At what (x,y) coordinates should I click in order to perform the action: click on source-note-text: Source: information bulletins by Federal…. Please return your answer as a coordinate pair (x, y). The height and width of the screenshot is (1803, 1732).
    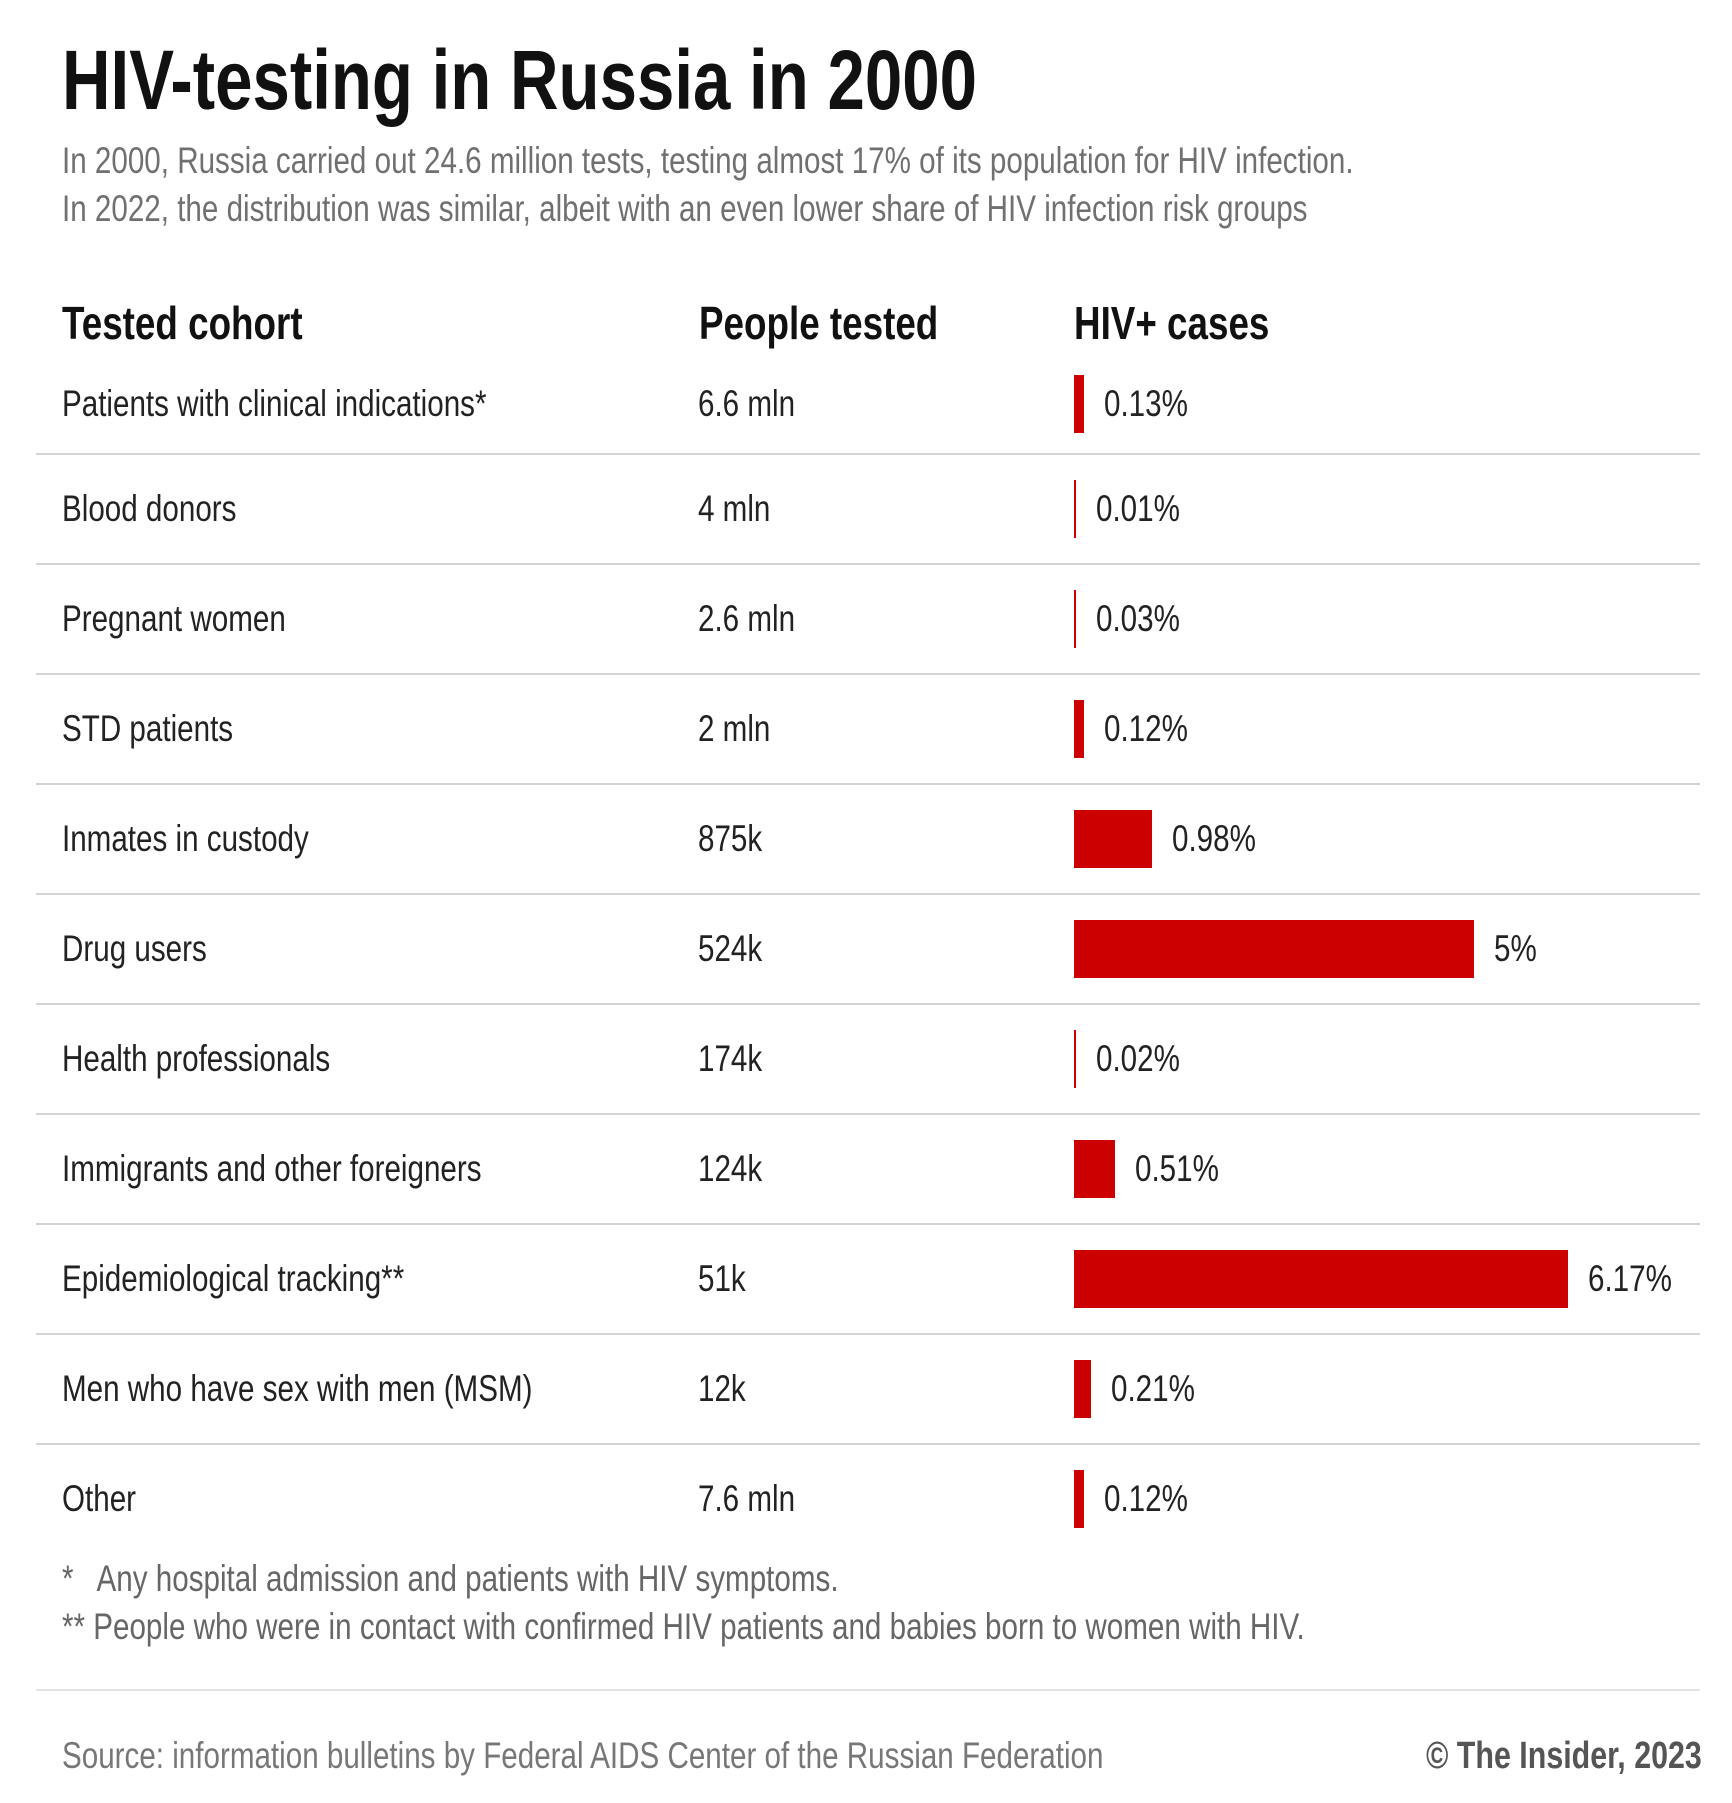
    Looking at the image, I should click on (583, 1755).